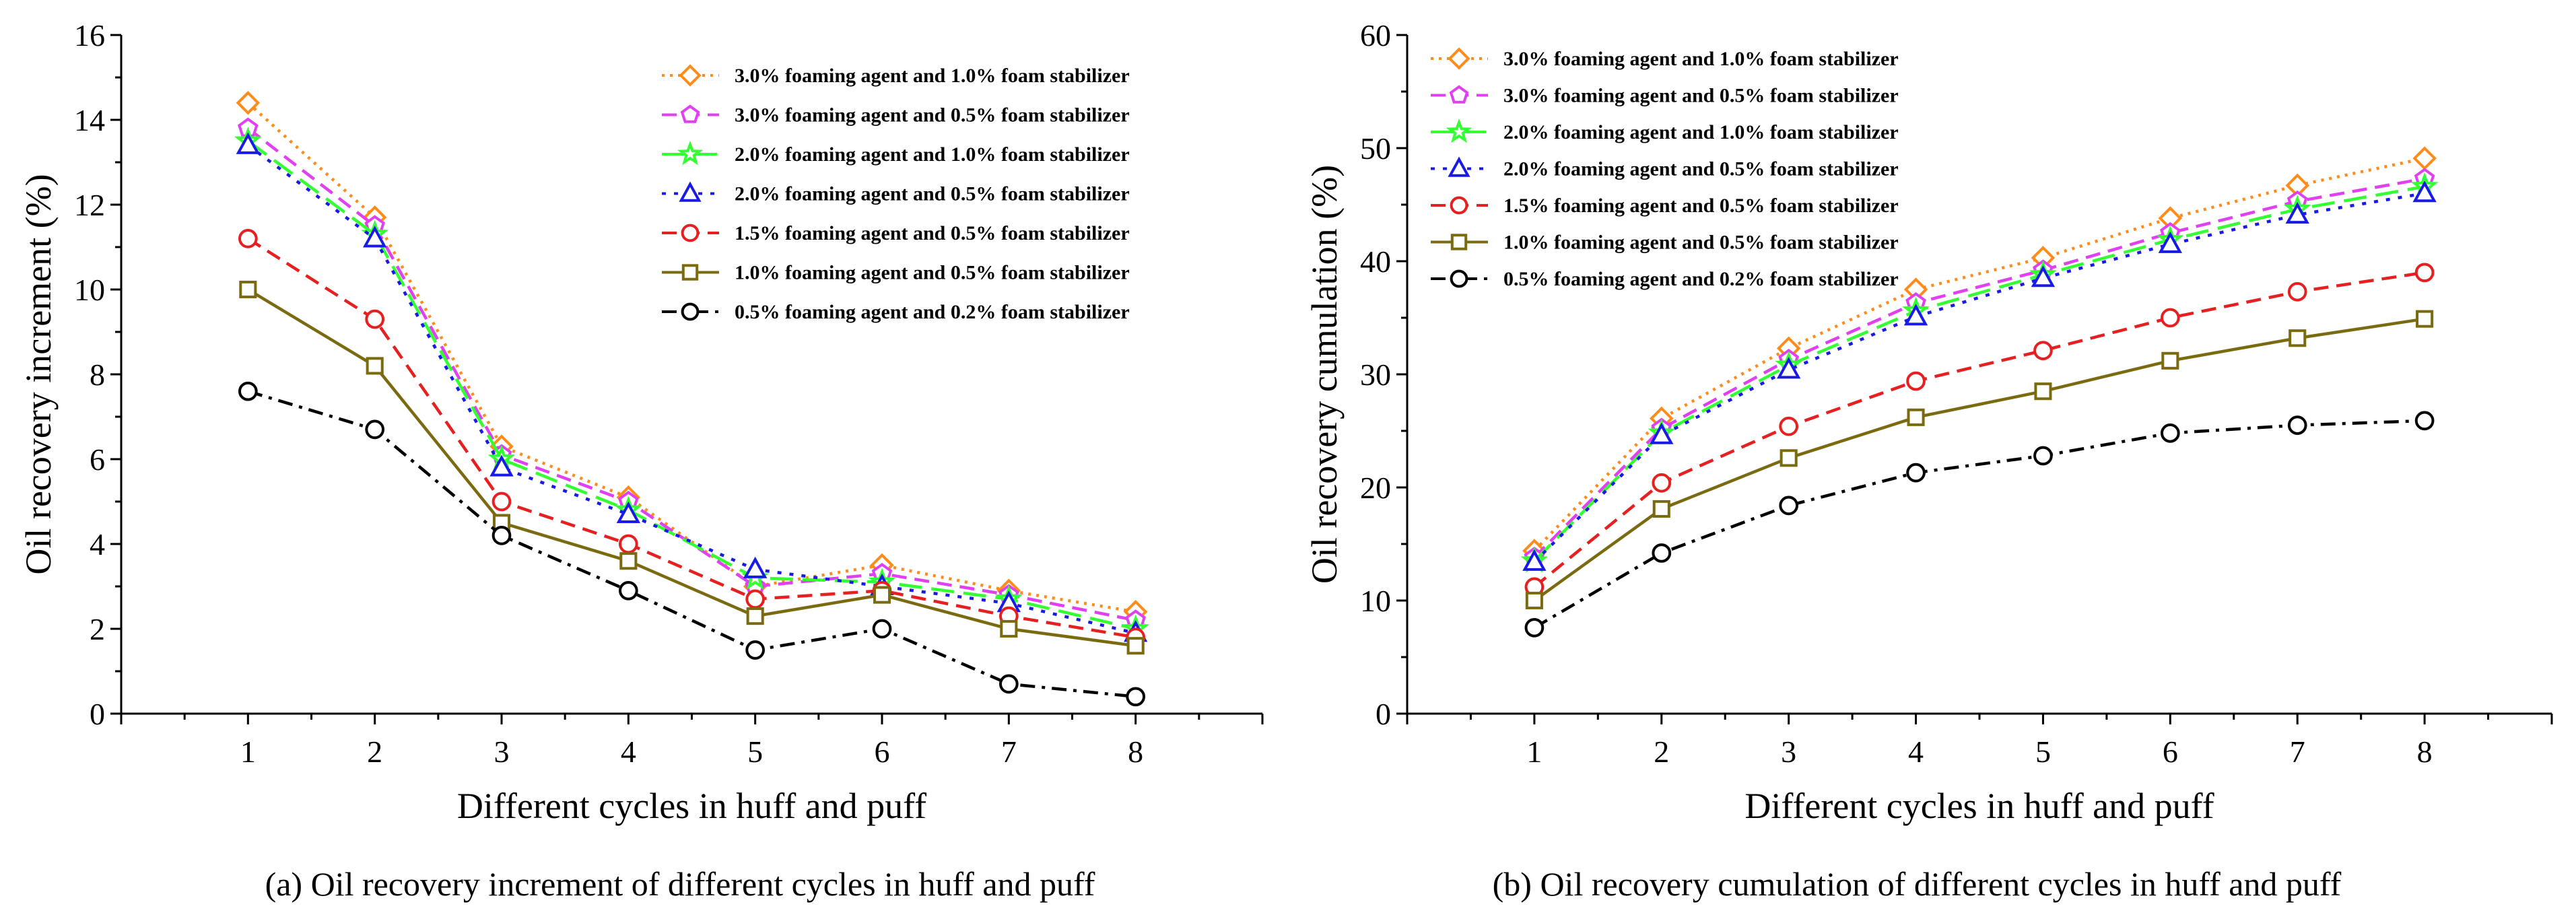  What do you see at coordinates (1375, 148) in the screenshot?
I see `y-tick-label: 50` at bounding box center [1375, 148].